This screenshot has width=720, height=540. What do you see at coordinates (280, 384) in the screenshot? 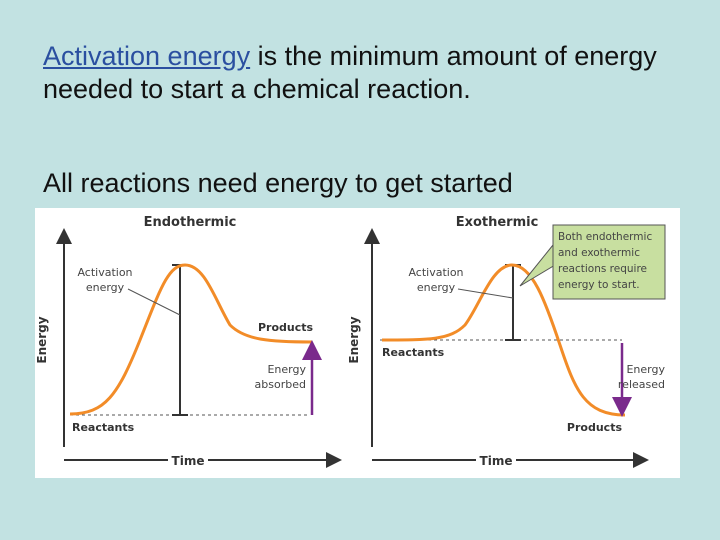
I see `endo-energy-label-2: absorbed` at bounding box center [280, 384].